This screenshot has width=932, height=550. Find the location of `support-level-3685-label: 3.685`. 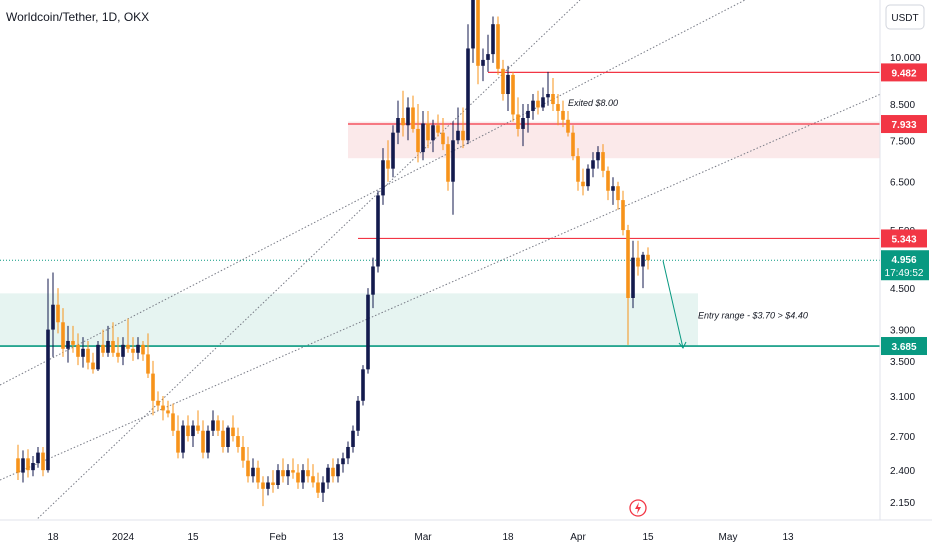

support-level-3685-label: 3.685 is located at coordinates (903, 347).